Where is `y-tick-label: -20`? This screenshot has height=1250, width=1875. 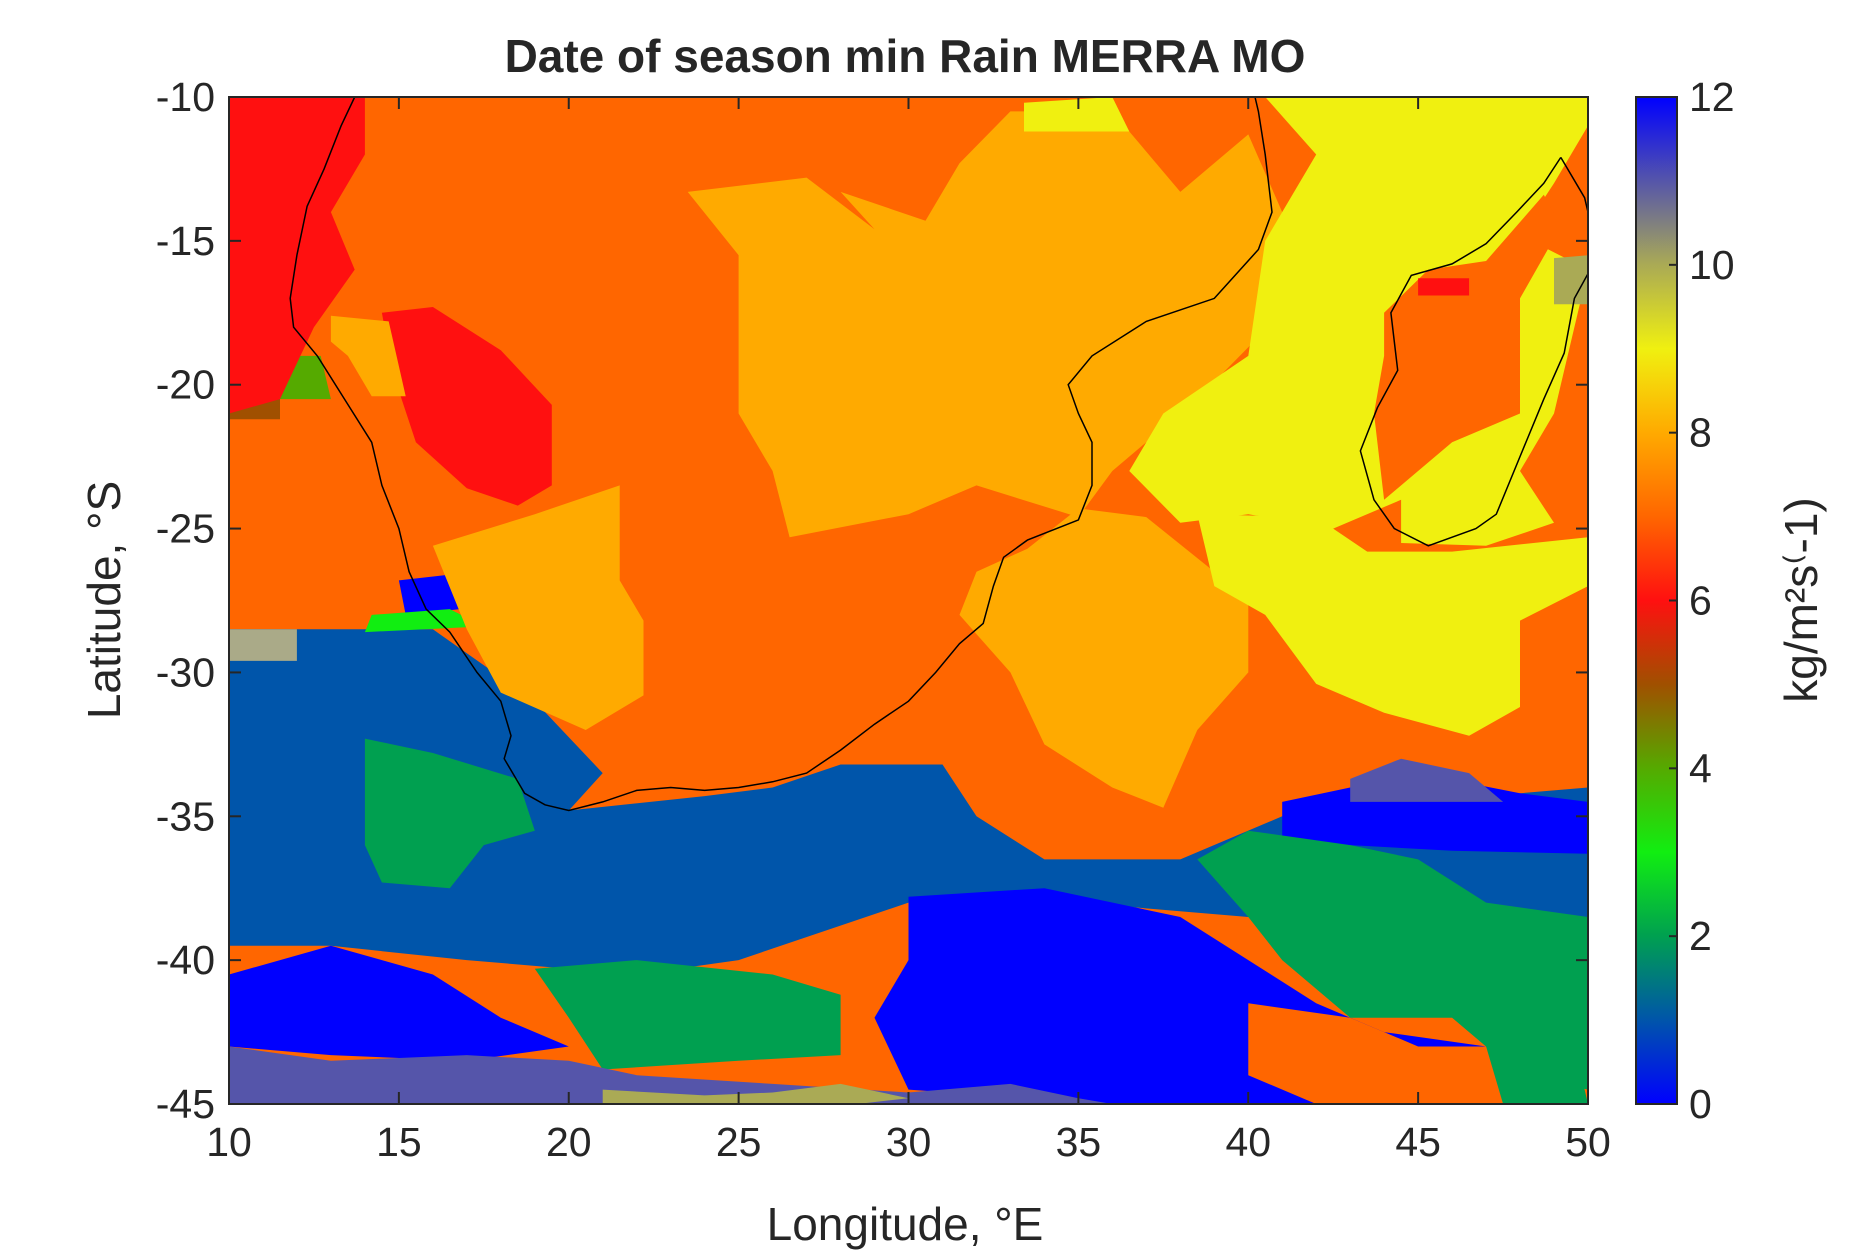
y-tick-label: -20 is located at coordinates (185, 385).